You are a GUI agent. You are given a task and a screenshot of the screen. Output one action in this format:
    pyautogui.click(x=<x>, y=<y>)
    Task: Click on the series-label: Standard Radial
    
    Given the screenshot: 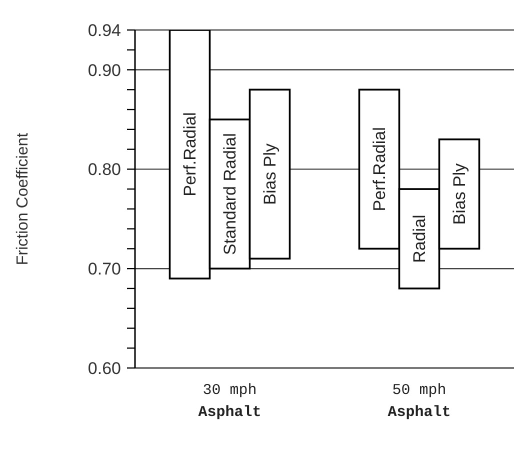 What is the action you would take?
    pyautogui.click(x=230, y=194)
    